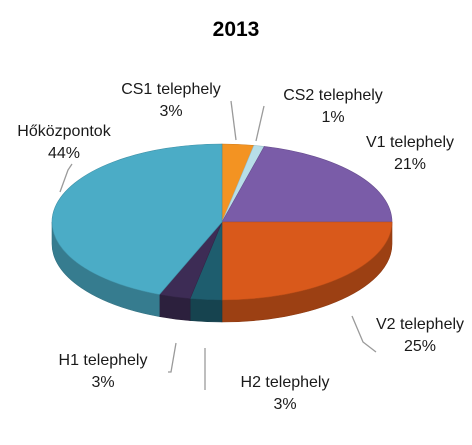 This screenshot has width=472, height=445. What do you see at coordinates (172, 357) in the screenshot?
I see `leader-line-h1` at bounding box center [172, 357].